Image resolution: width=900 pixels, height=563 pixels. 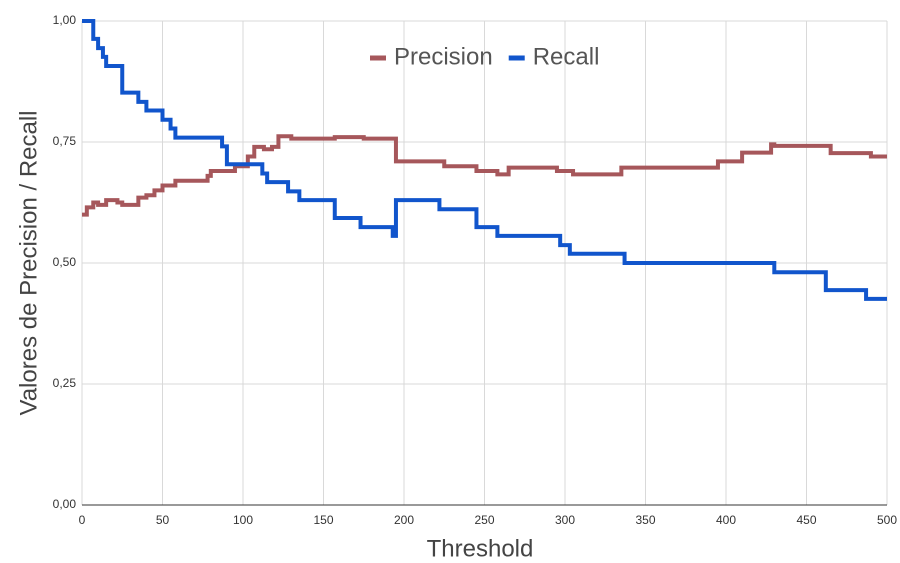 I want to click on x-tick-label: 200, so click(x=404, y=520).